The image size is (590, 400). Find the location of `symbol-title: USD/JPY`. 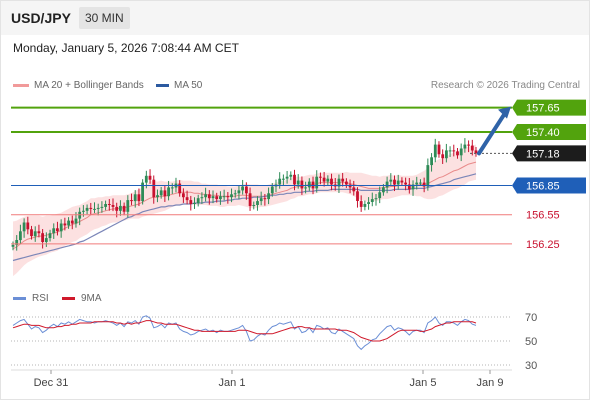

symbol-title: USD/JPY is located at coordinates (41, 18).